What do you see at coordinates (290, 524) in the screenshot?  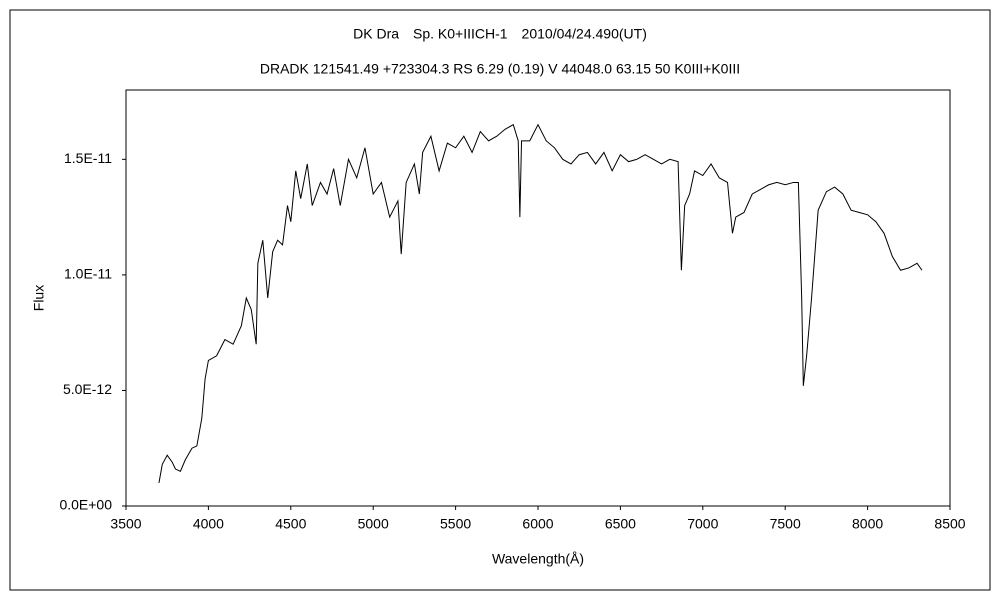 I see `x-tick-label: 4500` at bounding box center [290, 524].